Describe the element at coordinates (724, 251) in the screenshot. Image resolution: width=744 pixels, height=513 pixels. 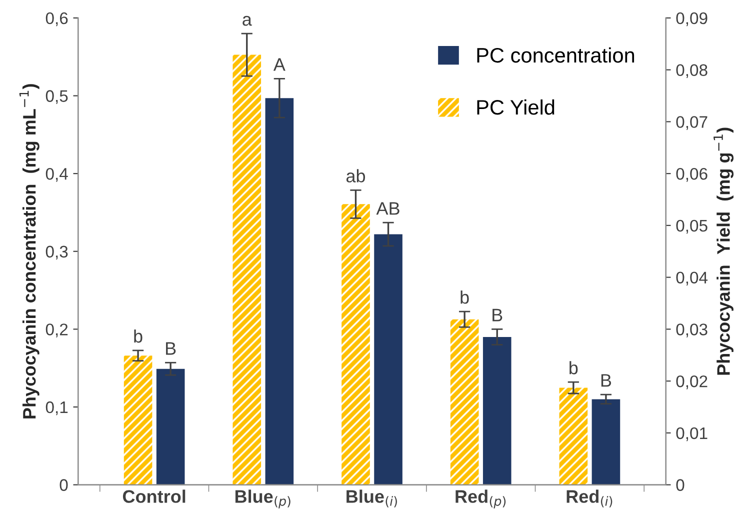
I see `y2-axis-title: Phycocyanin Yield (mg g$^{−1}$)` at that location.